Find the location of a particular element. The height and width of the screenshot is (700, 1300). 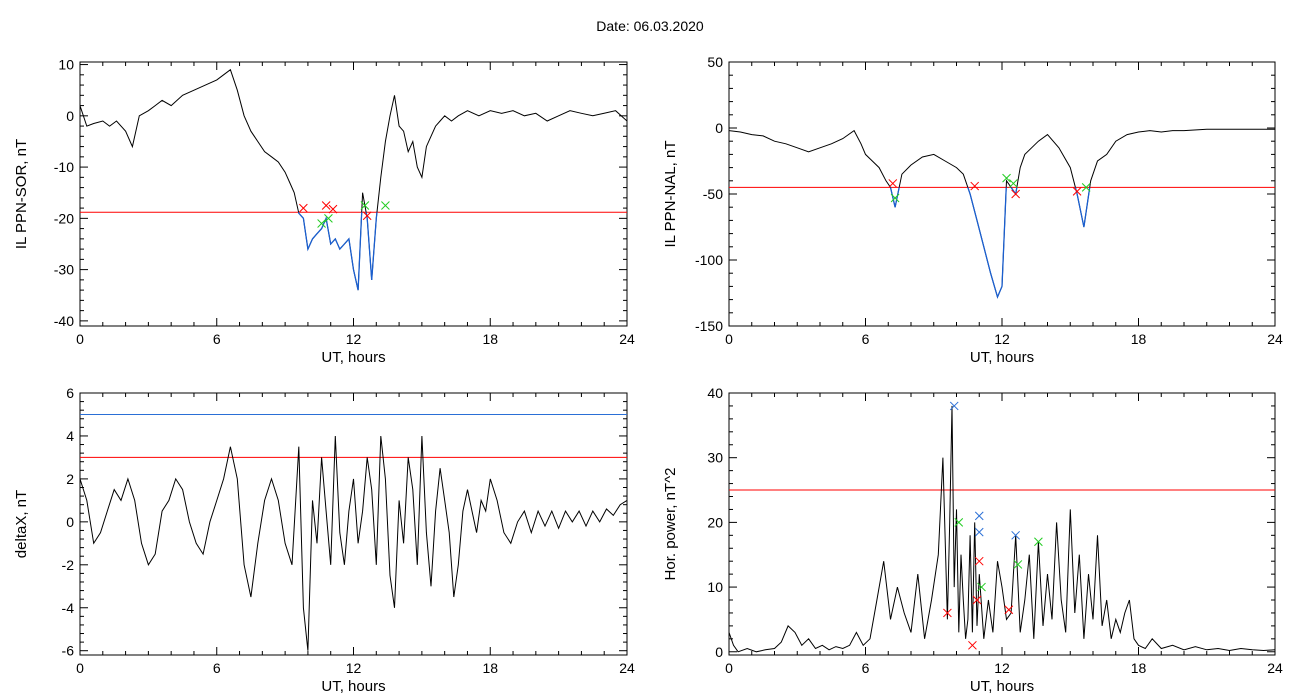

y-tick-label: 40 is located at coordinates (715, 393).